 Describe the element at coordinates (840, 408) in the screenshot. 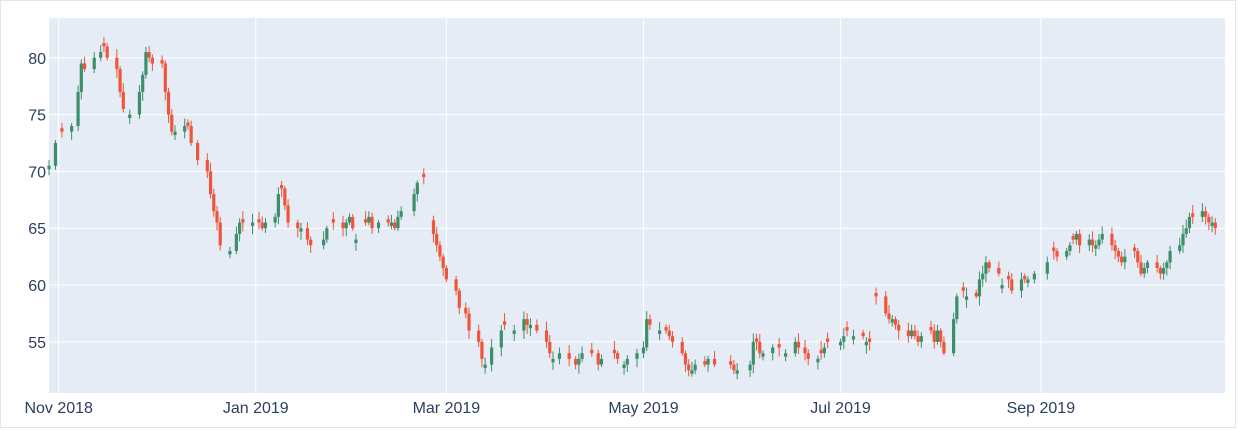

I see `x-tick-label: Jul 2019` at that location.